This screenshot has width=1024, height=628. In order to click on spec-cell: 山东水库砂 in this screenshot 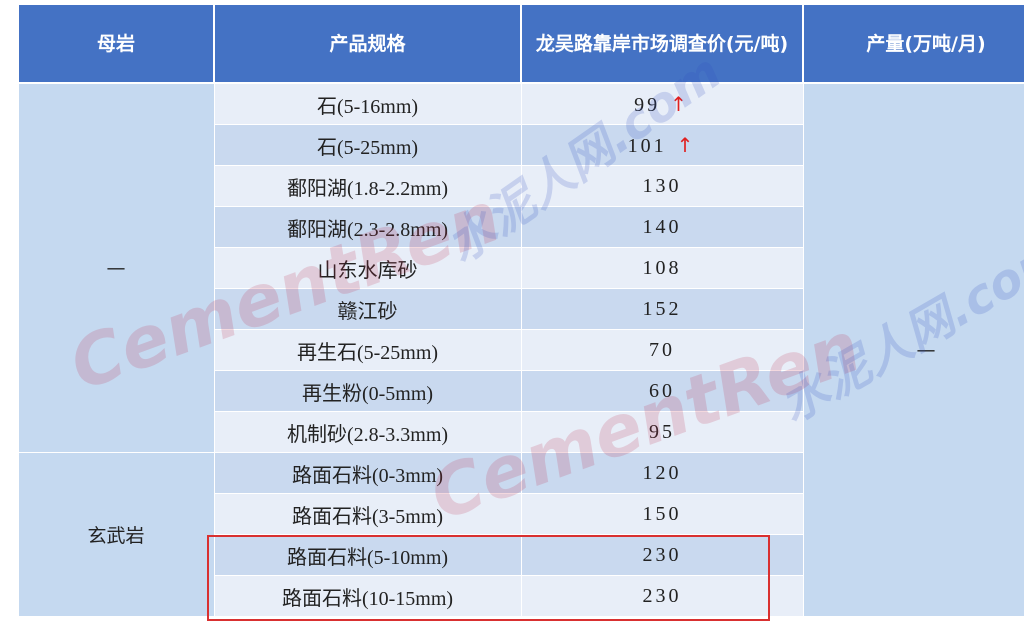, I will do `click(367, 268)`.